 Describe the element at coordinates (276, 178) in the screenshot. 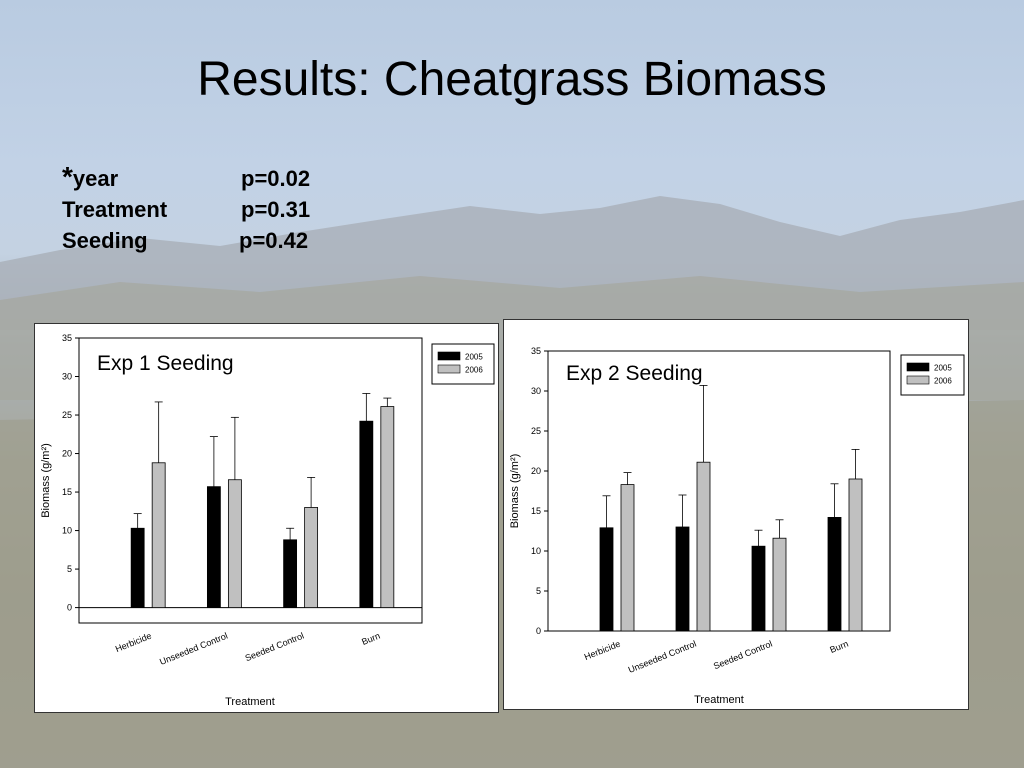

I see `stat-p-value: p=0.02` at that location.